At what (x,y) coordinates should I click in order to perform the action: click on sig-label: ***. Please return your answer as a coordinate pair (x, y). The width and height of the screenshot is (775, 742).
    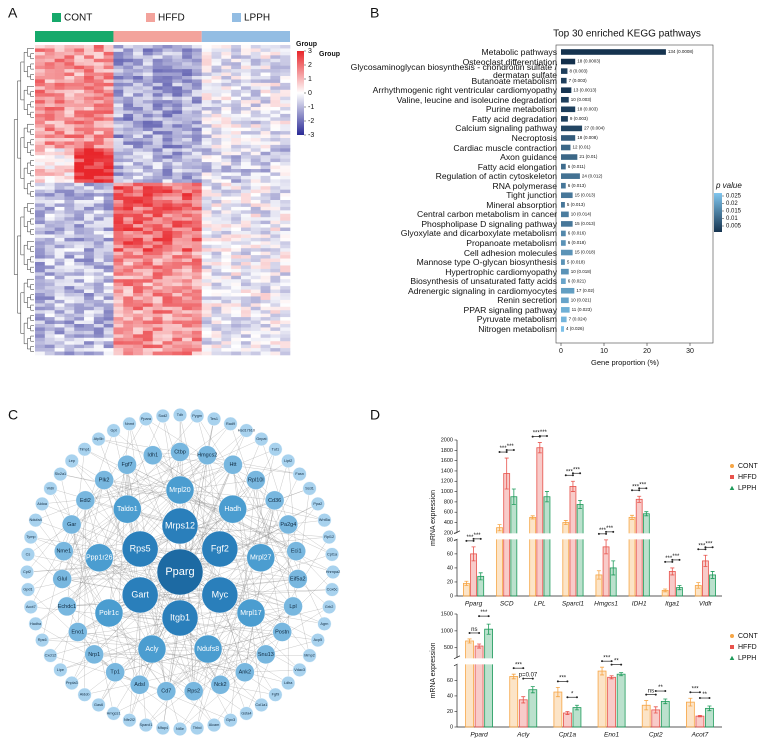
    Looking at the image, I should click on (607, 658).